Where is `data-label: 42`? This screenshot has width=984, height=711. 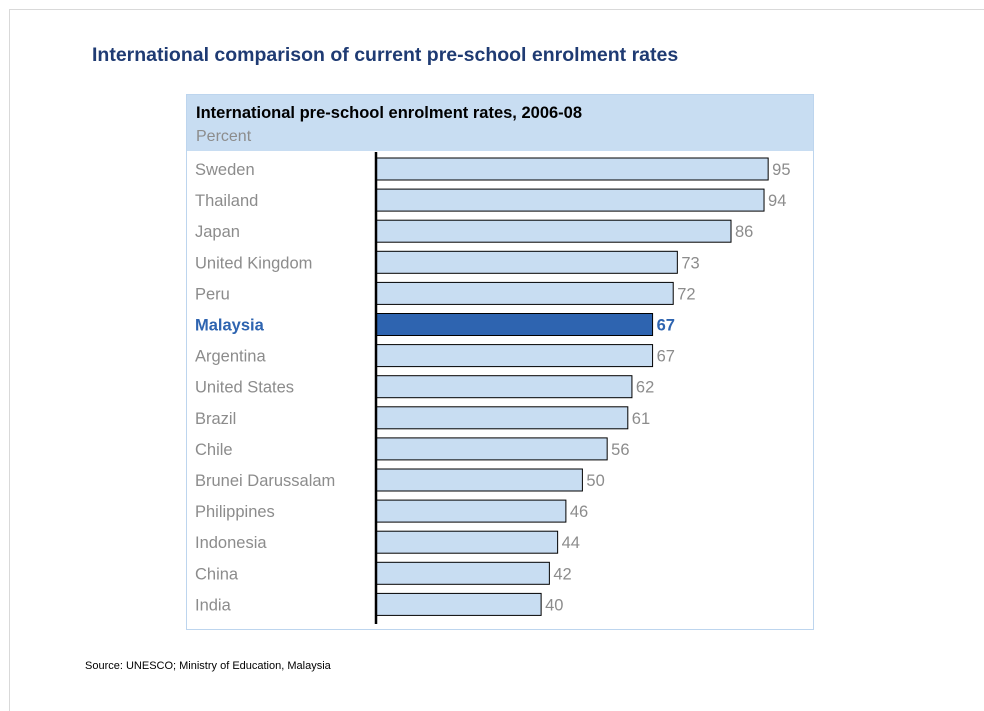 data-label: 42 is located at coordinates (562, 574).